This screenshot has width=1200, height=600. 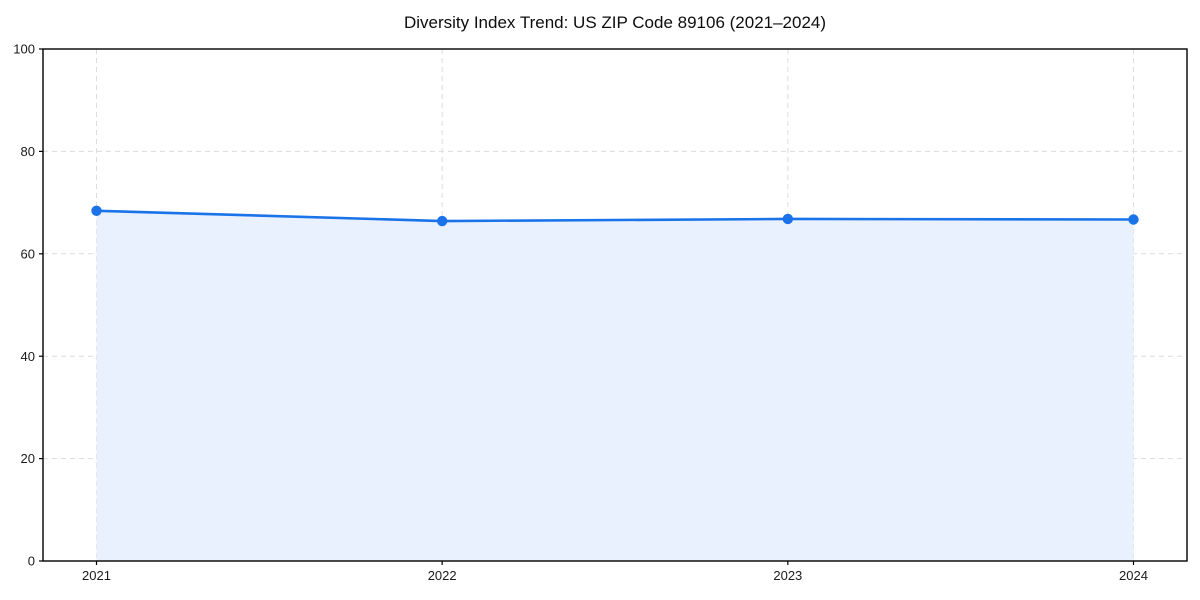 What do you see at coordinates (24, 49) in the screenshot?
I see `y-tick-label-100: 100` at bounding box center [24, 49].